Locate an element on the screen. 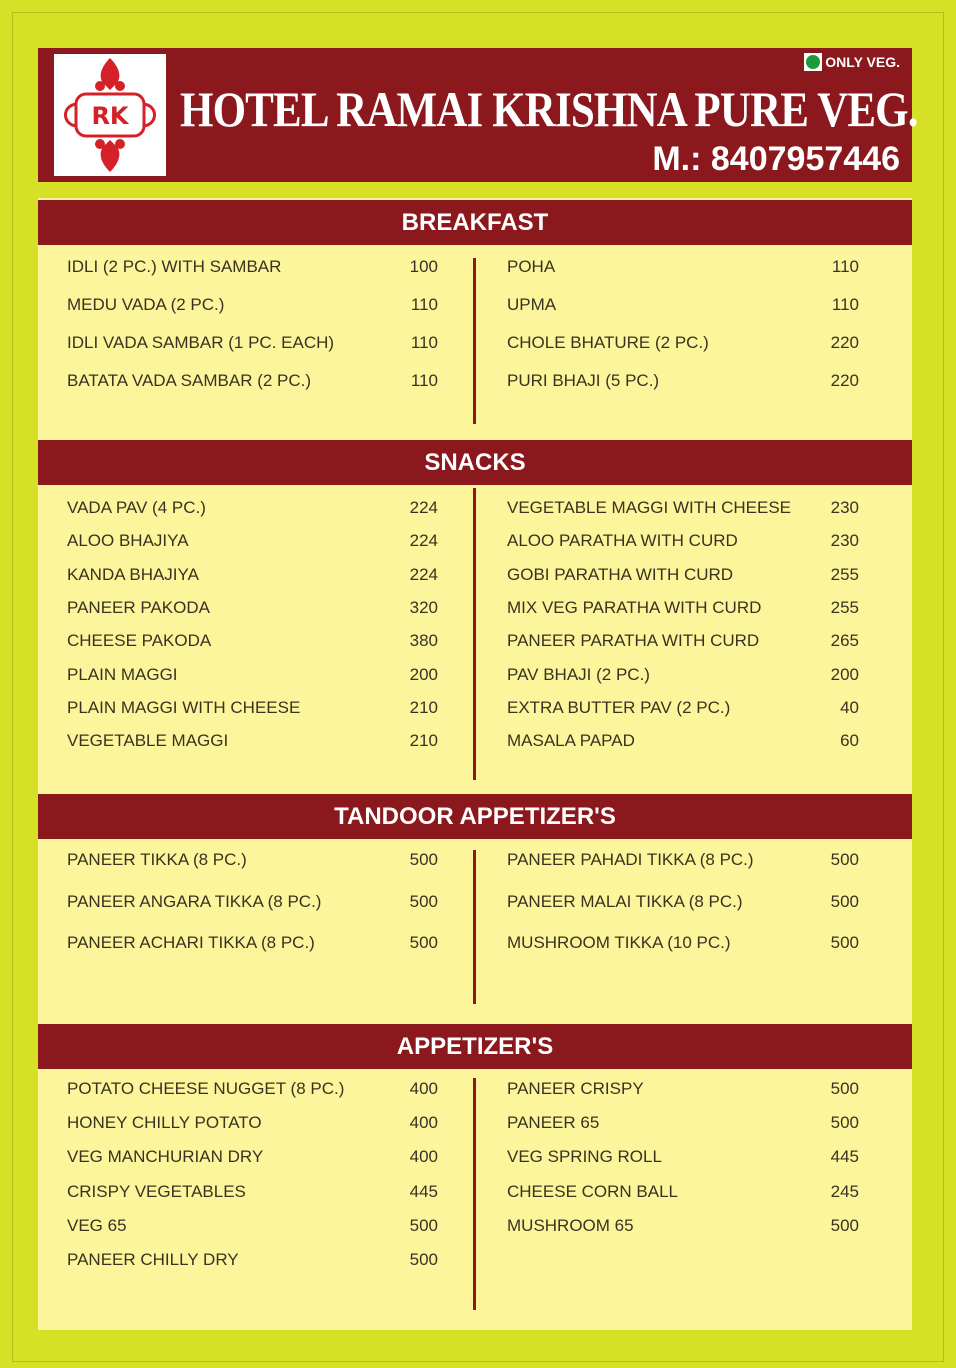  menu-item-name: PURI BHAJI (5 PC.) is located at coordinates (583, 380).